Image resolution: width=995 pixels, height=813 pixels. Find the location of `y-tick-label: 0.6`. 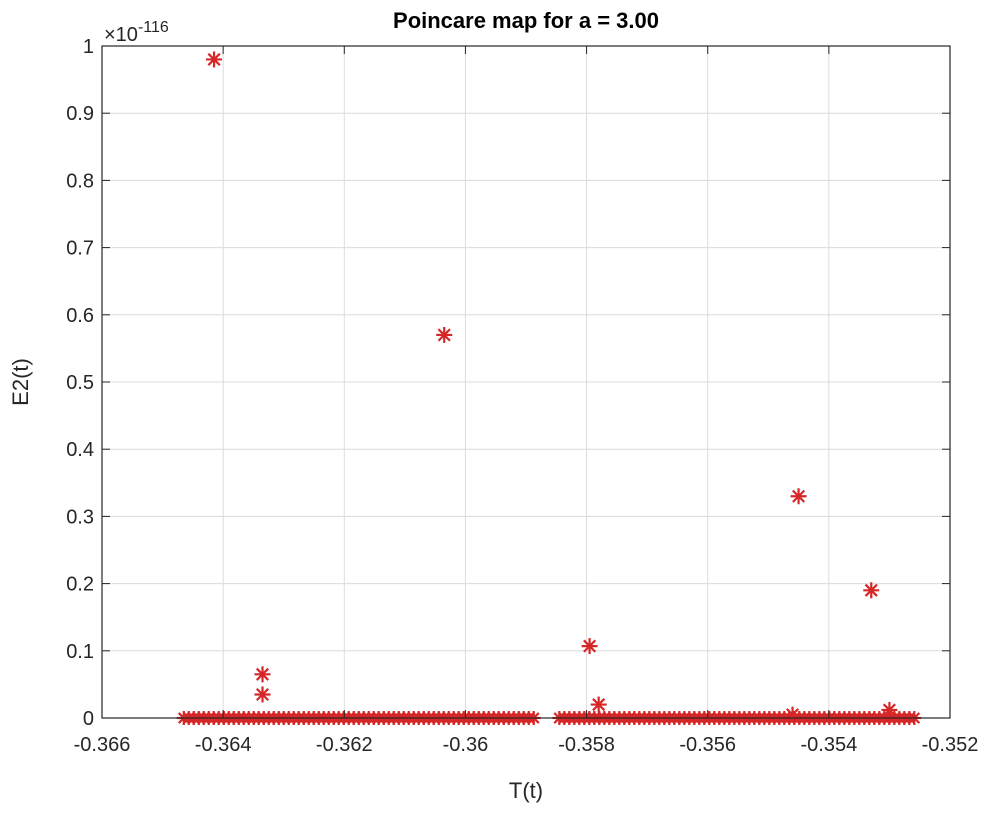

y-tick-label: 0.6 is located at coordinates (80, 316).